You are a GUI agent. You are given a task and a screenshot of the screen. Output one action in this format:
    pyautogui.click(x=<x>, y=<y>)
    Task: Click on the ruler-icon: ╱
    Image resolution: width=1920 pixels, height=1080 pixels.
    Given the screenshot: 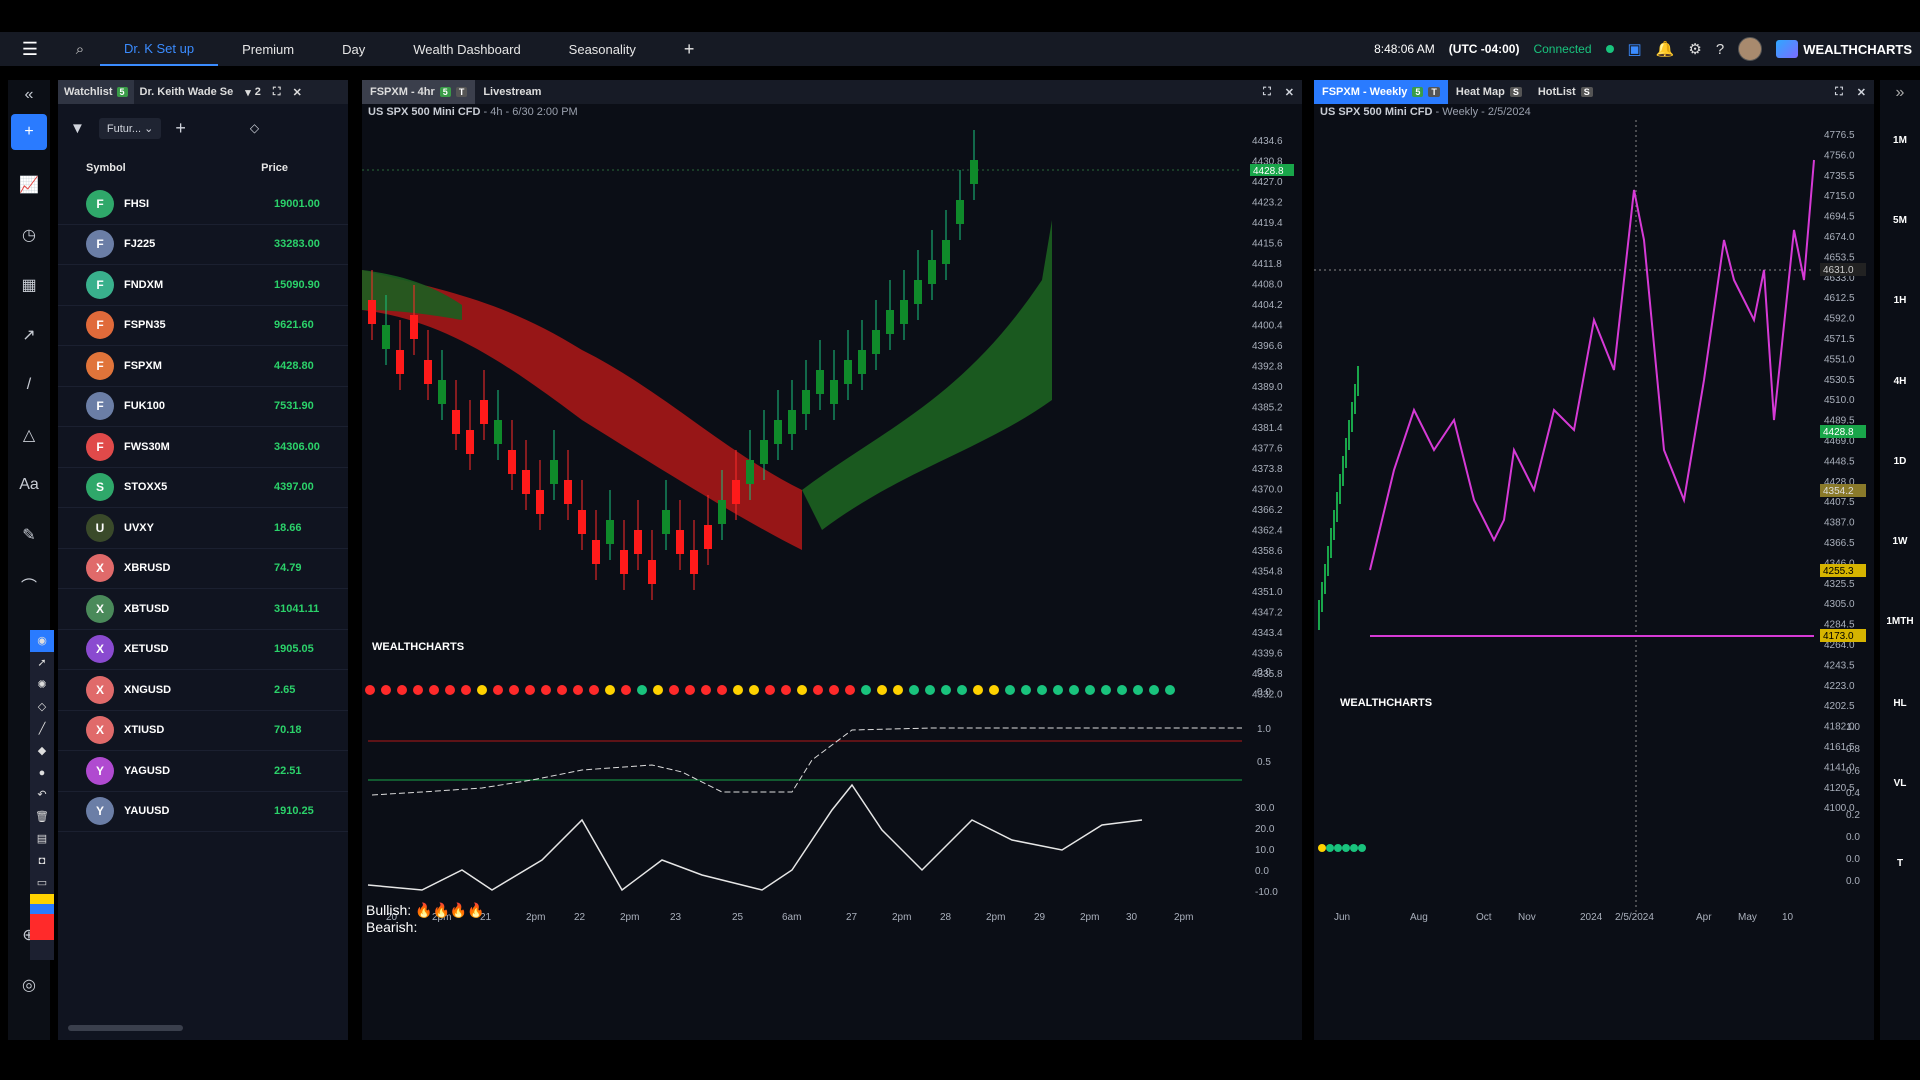 What is the action you would take?
    pyautogui.click(x=42, y=729)
    